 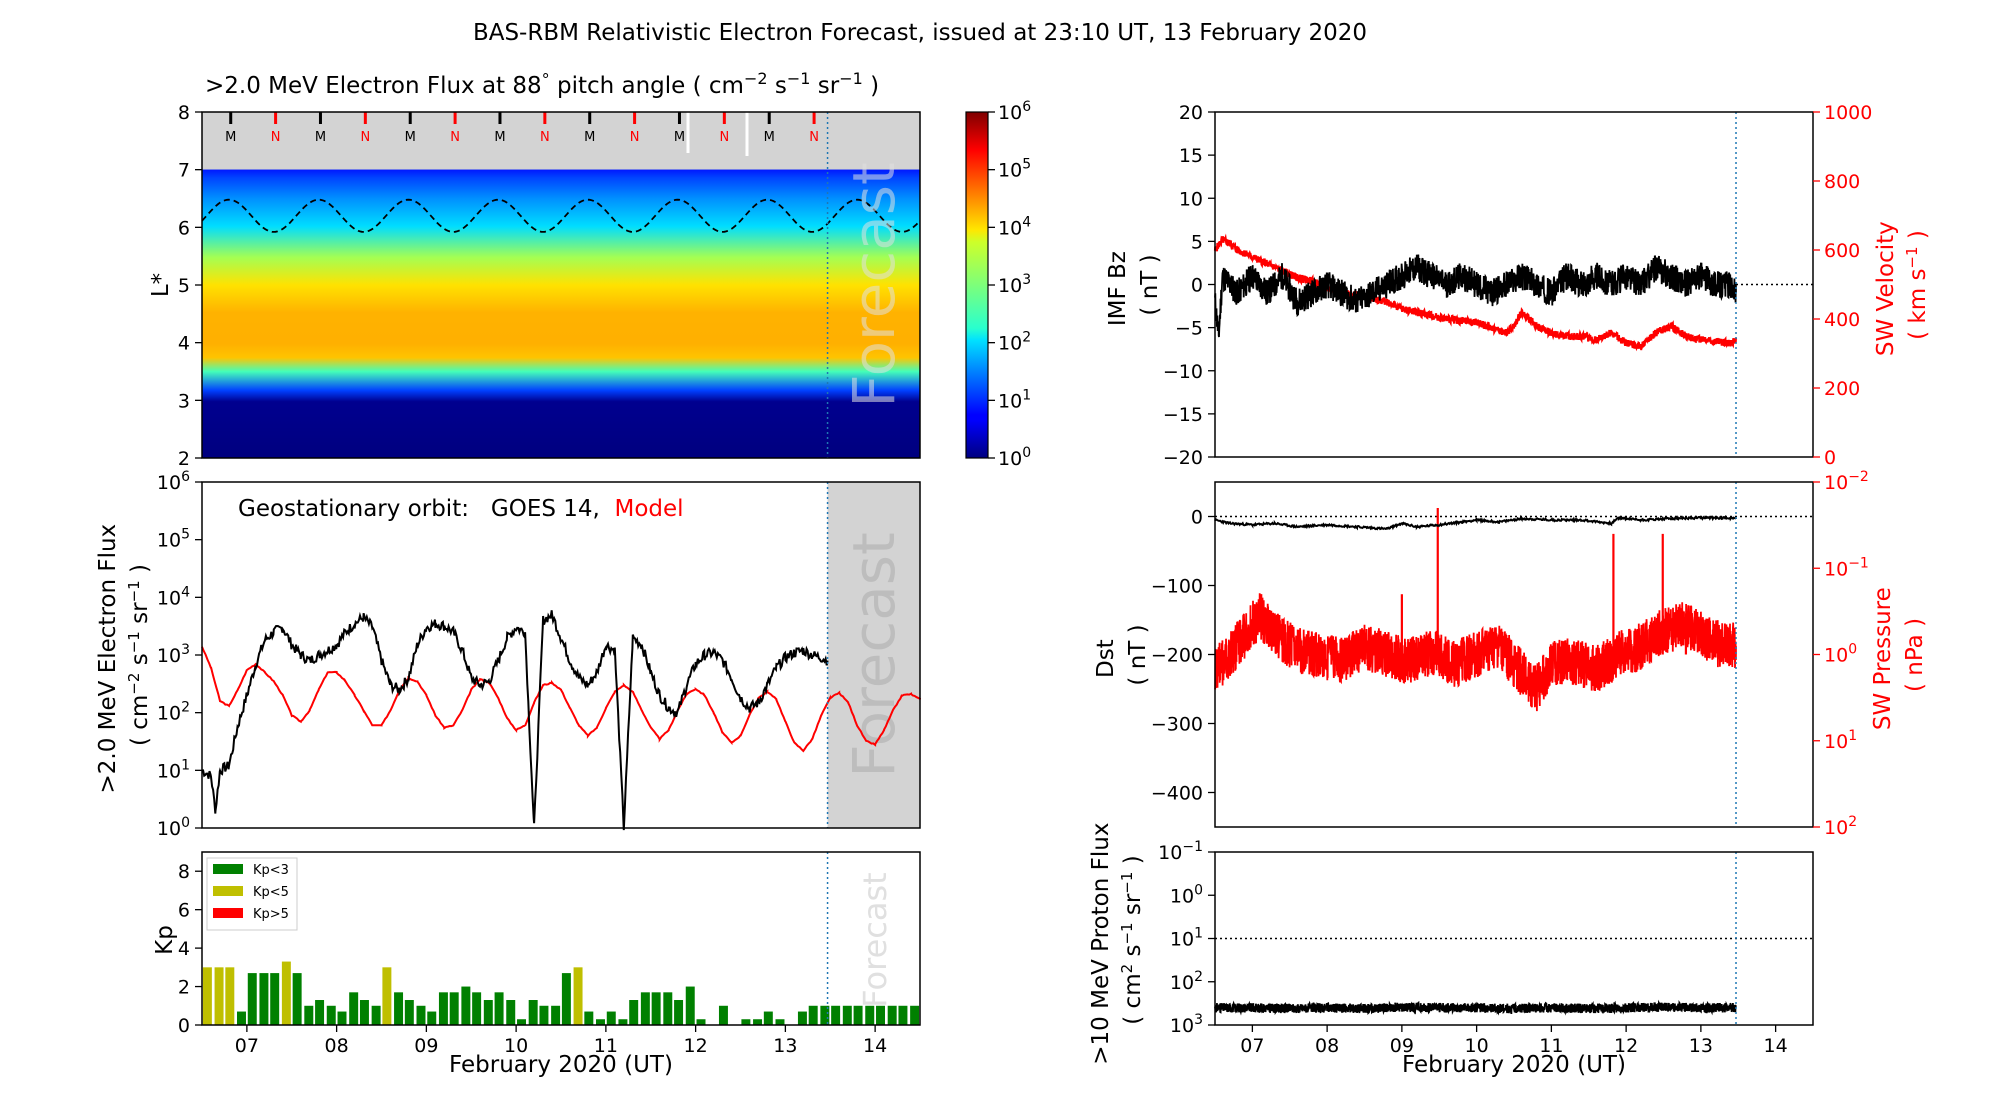 I want to click on tick-label: 8, so click(x=184, y=872).